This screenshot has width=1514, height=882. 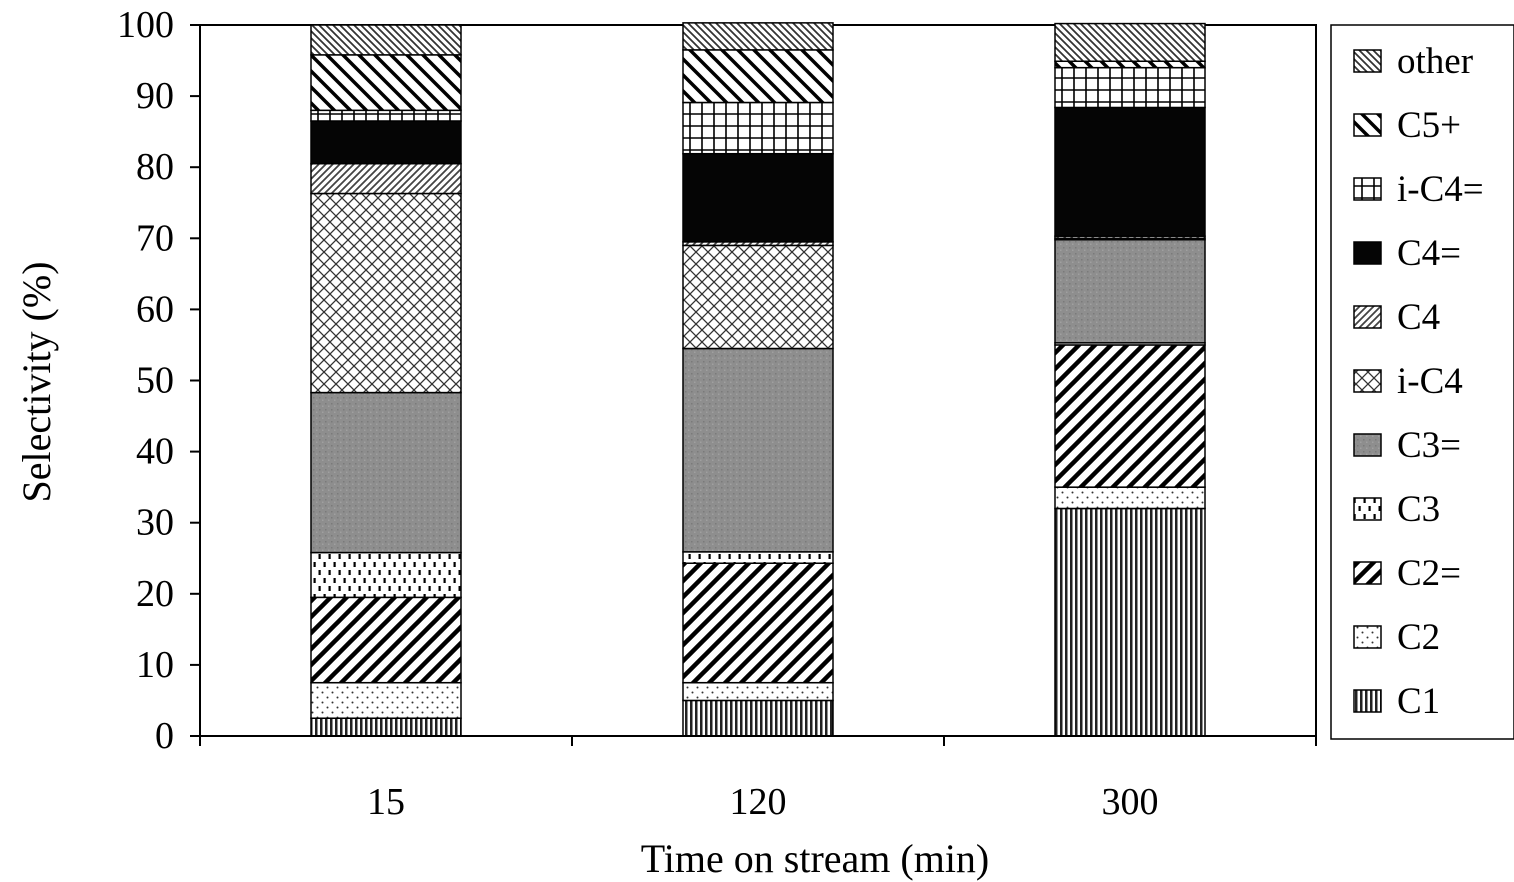 What do you see at coordinates (1429, 573) in the screenshot?
I see `legend-label-c2: C2=` at bounding box center [1429, 573].